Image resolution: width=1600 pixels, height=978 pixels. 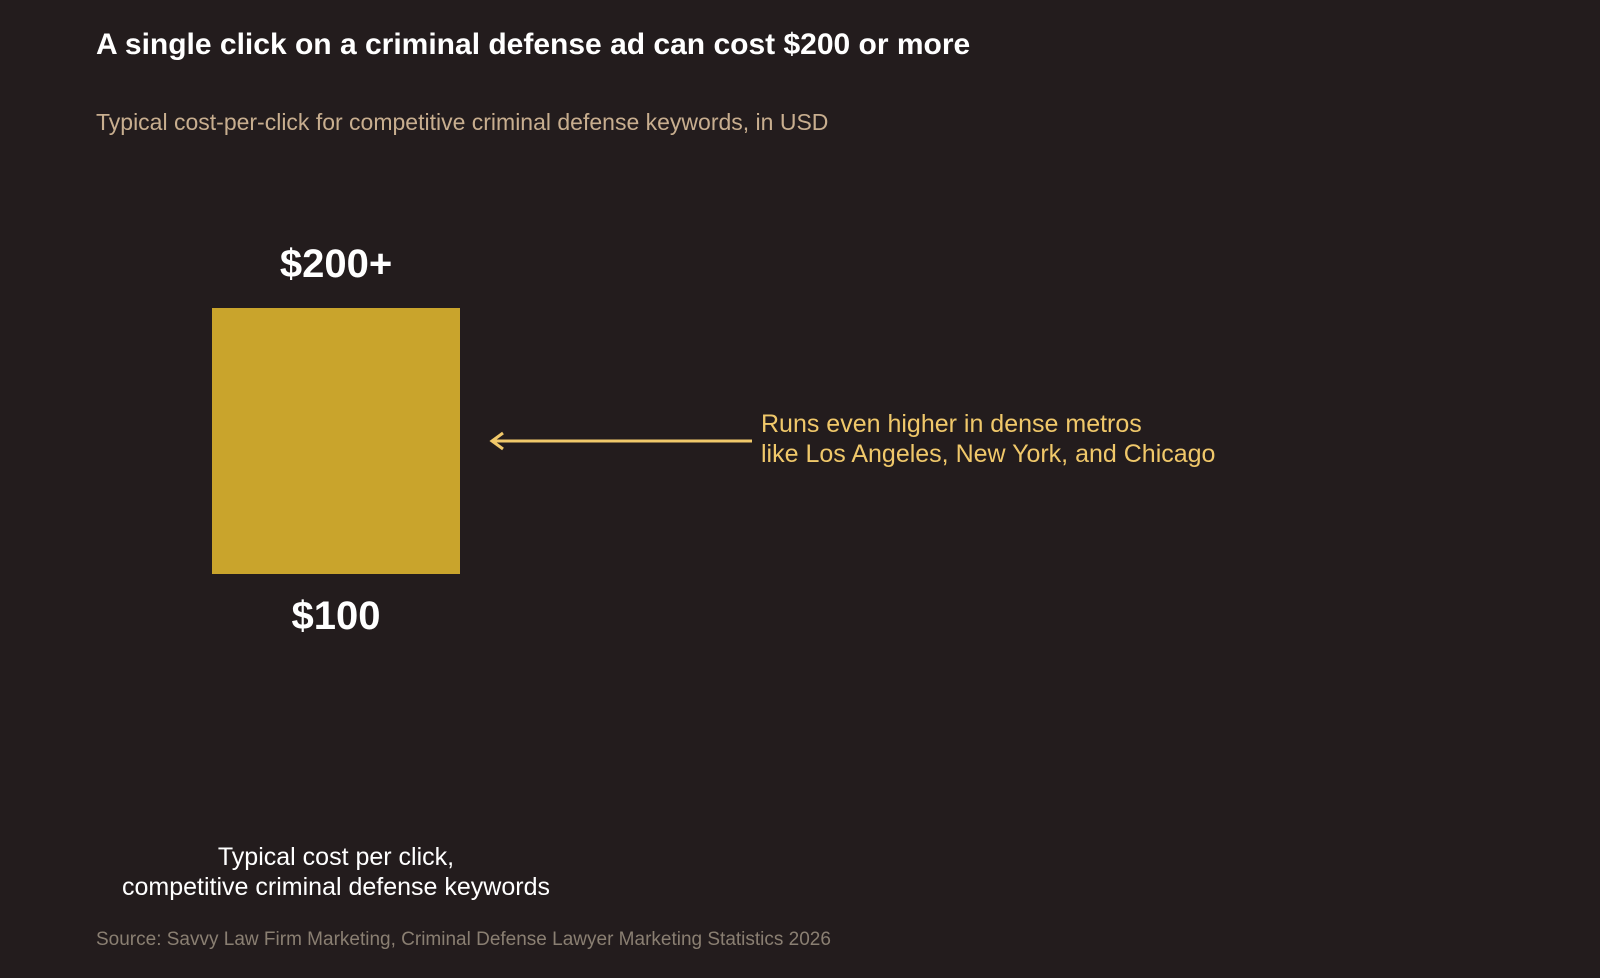 What do you see at coordinates (336, 441) in the screenshot?
I see `bar` at bounding box center [336, 441].